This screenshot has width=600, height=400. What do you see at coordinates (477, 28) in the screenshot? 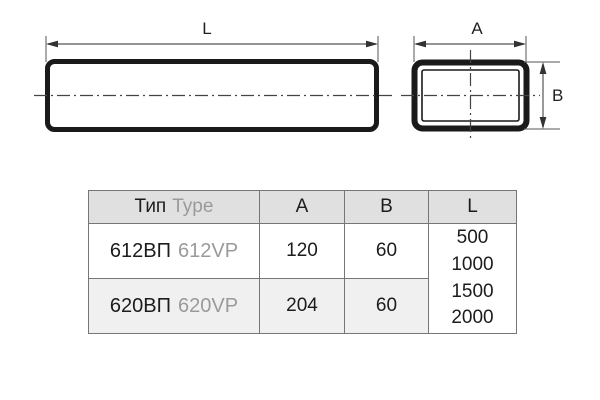
I see `width-dimension-label: A` at bounding box center [477, 28].